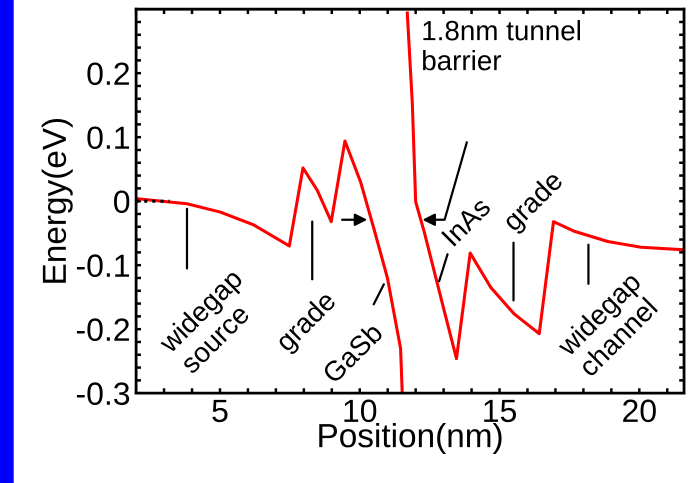  I want to click on y-tick-label: 0.1, so click(108, 138).